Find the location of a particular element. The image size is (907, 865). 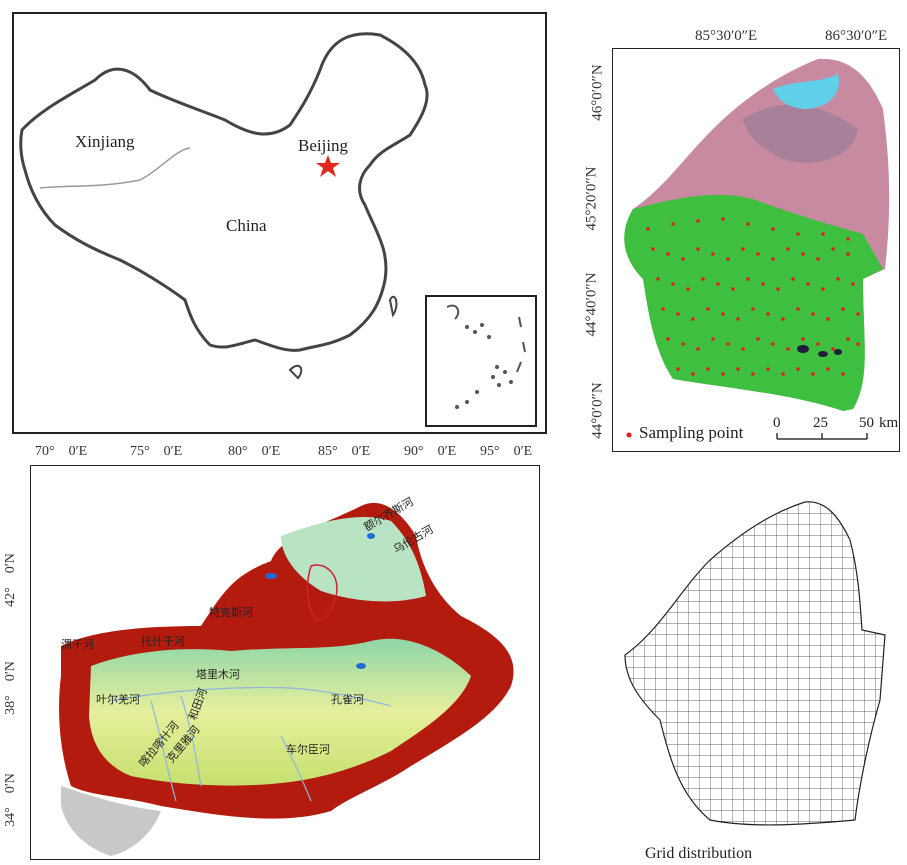

grid-cells is located at coordinates (755, 663).